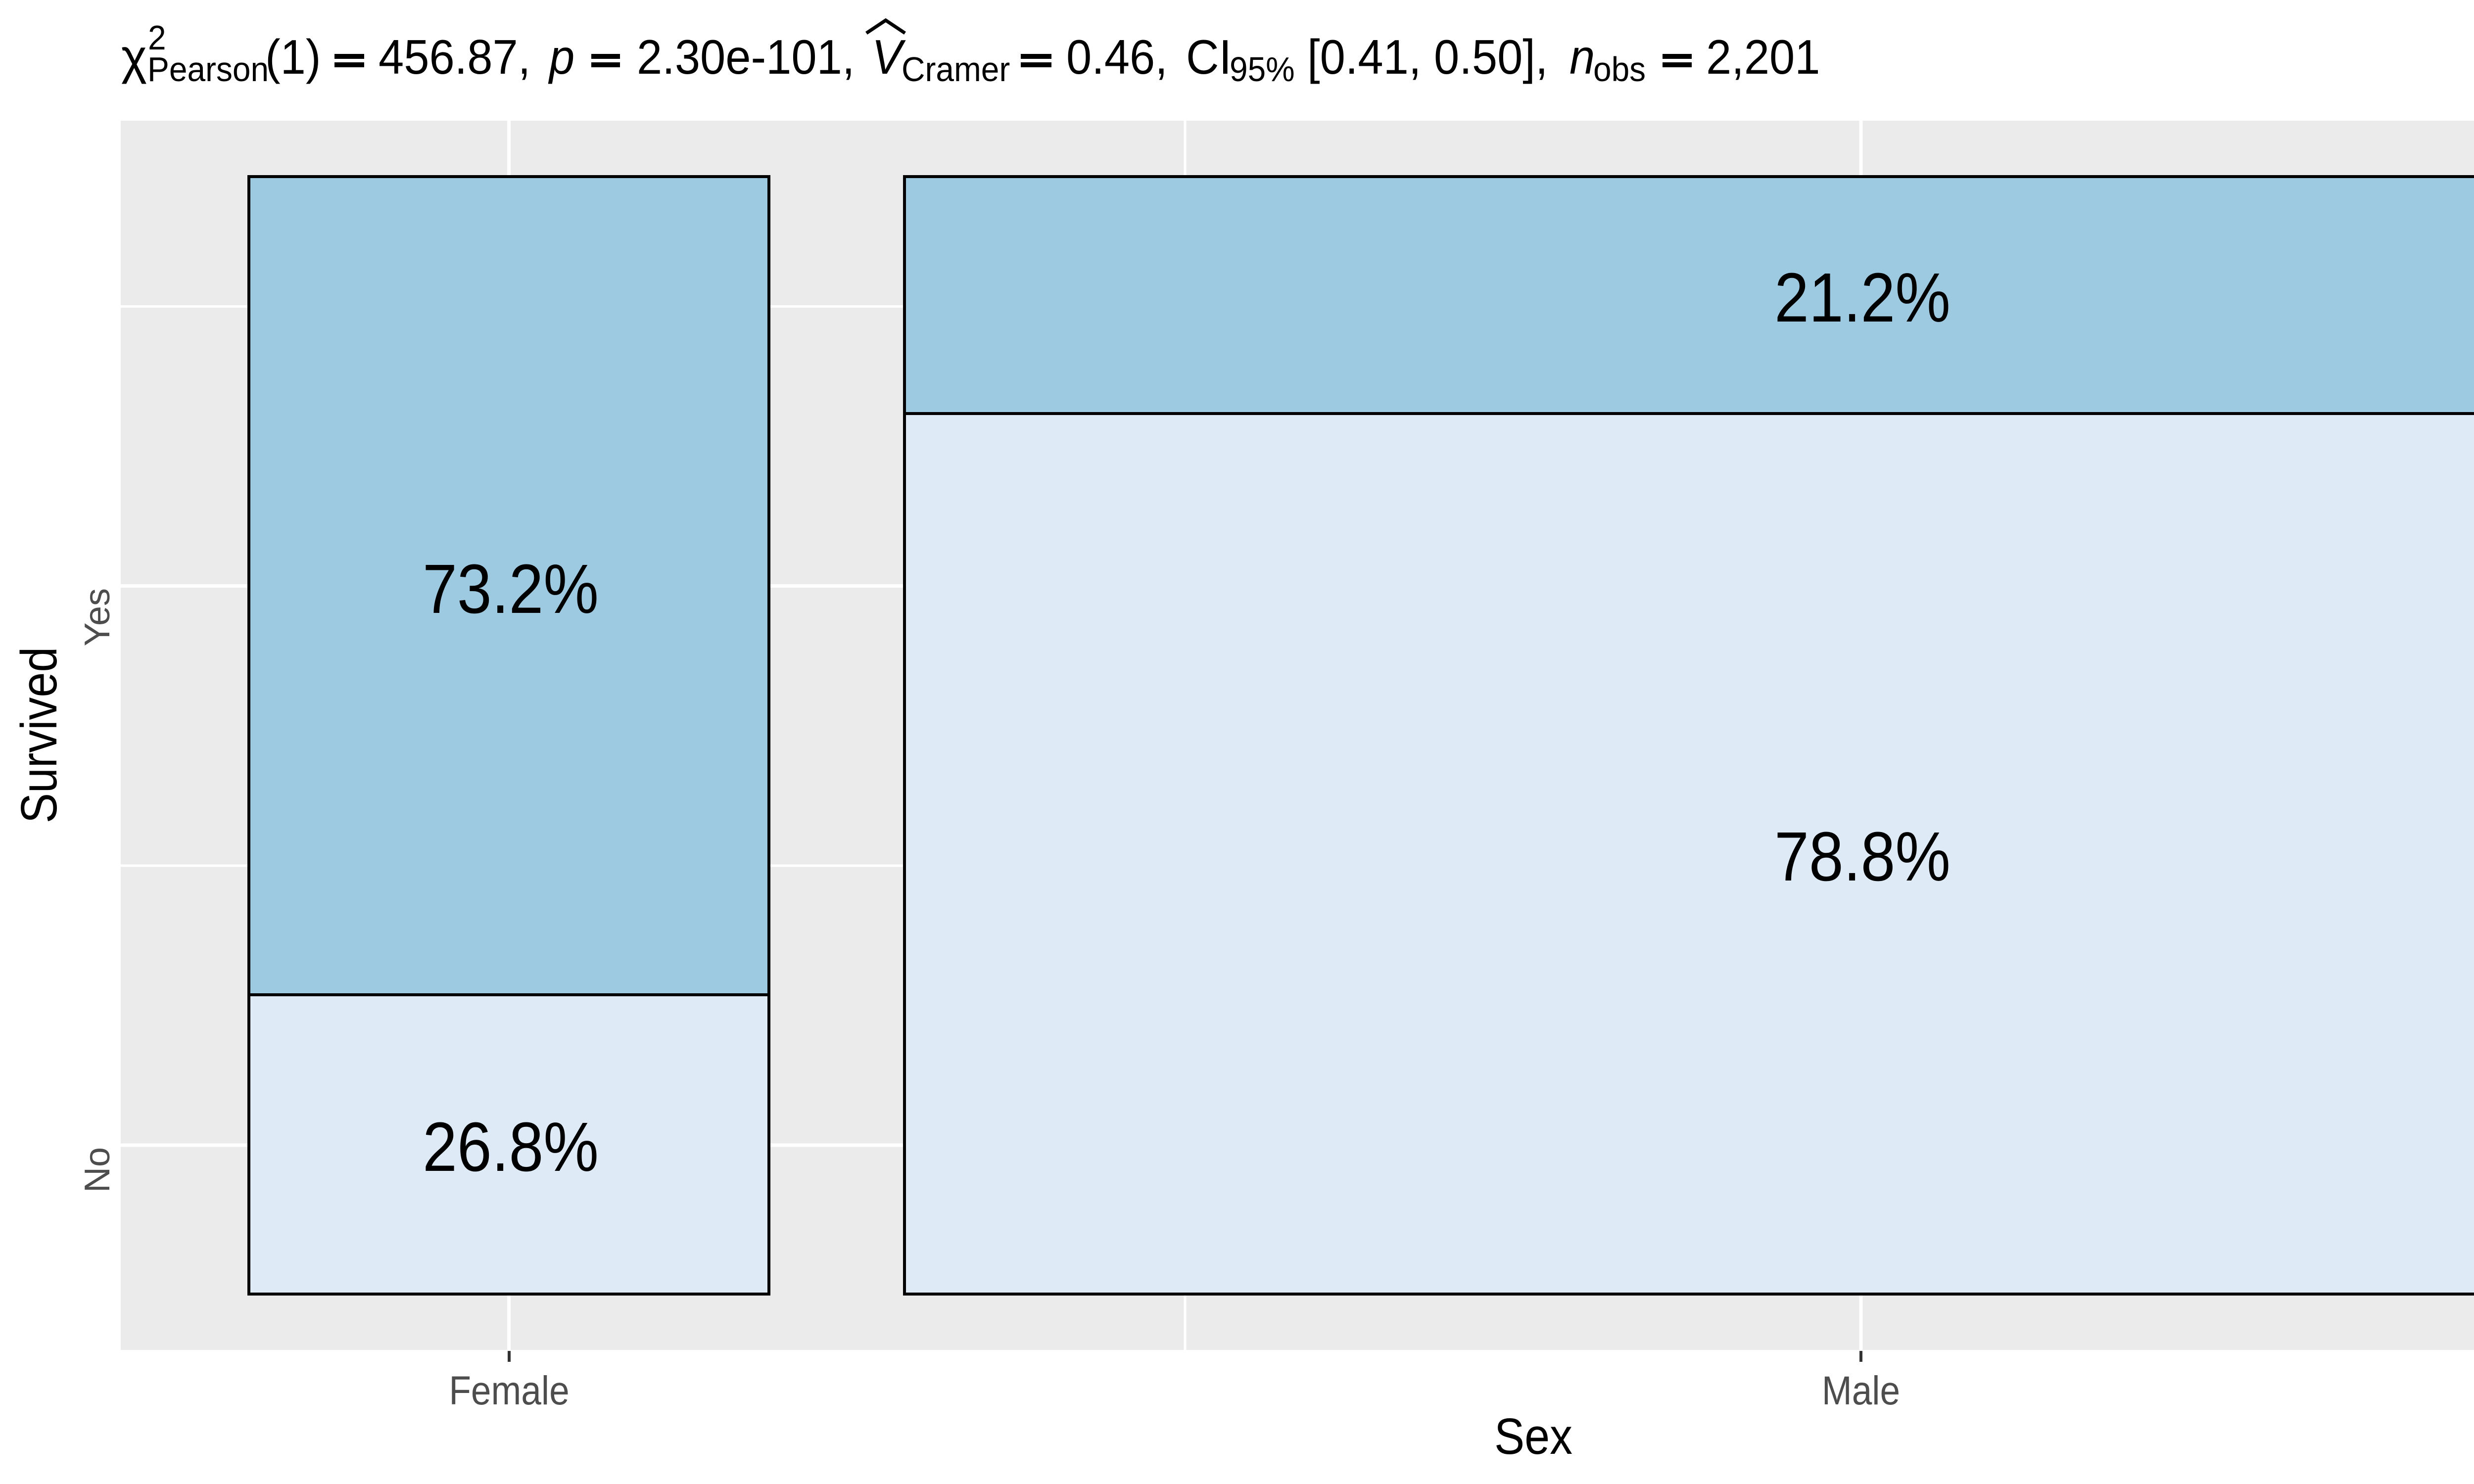  What do you see at coordinates (956, 69) in the screenshot?
I see `svg-text: Cramer` at bounding box center [956, 69].